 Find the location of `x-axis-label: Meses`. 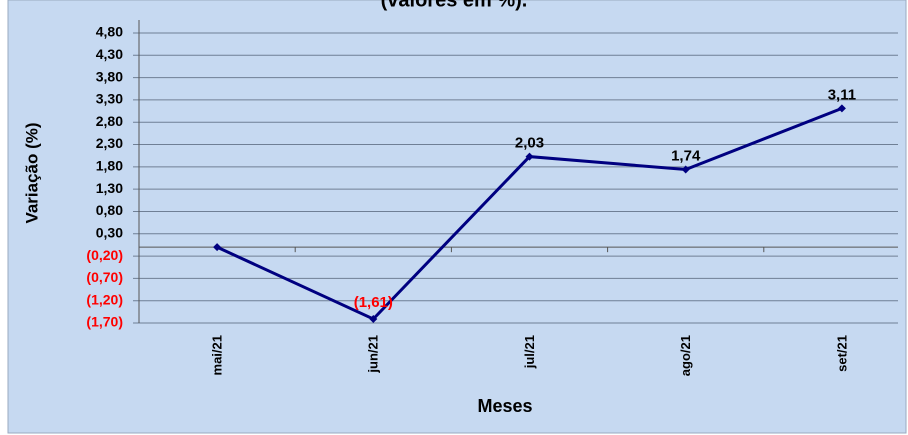

x-axis-label: Meses is located at coordinates (504, 406).